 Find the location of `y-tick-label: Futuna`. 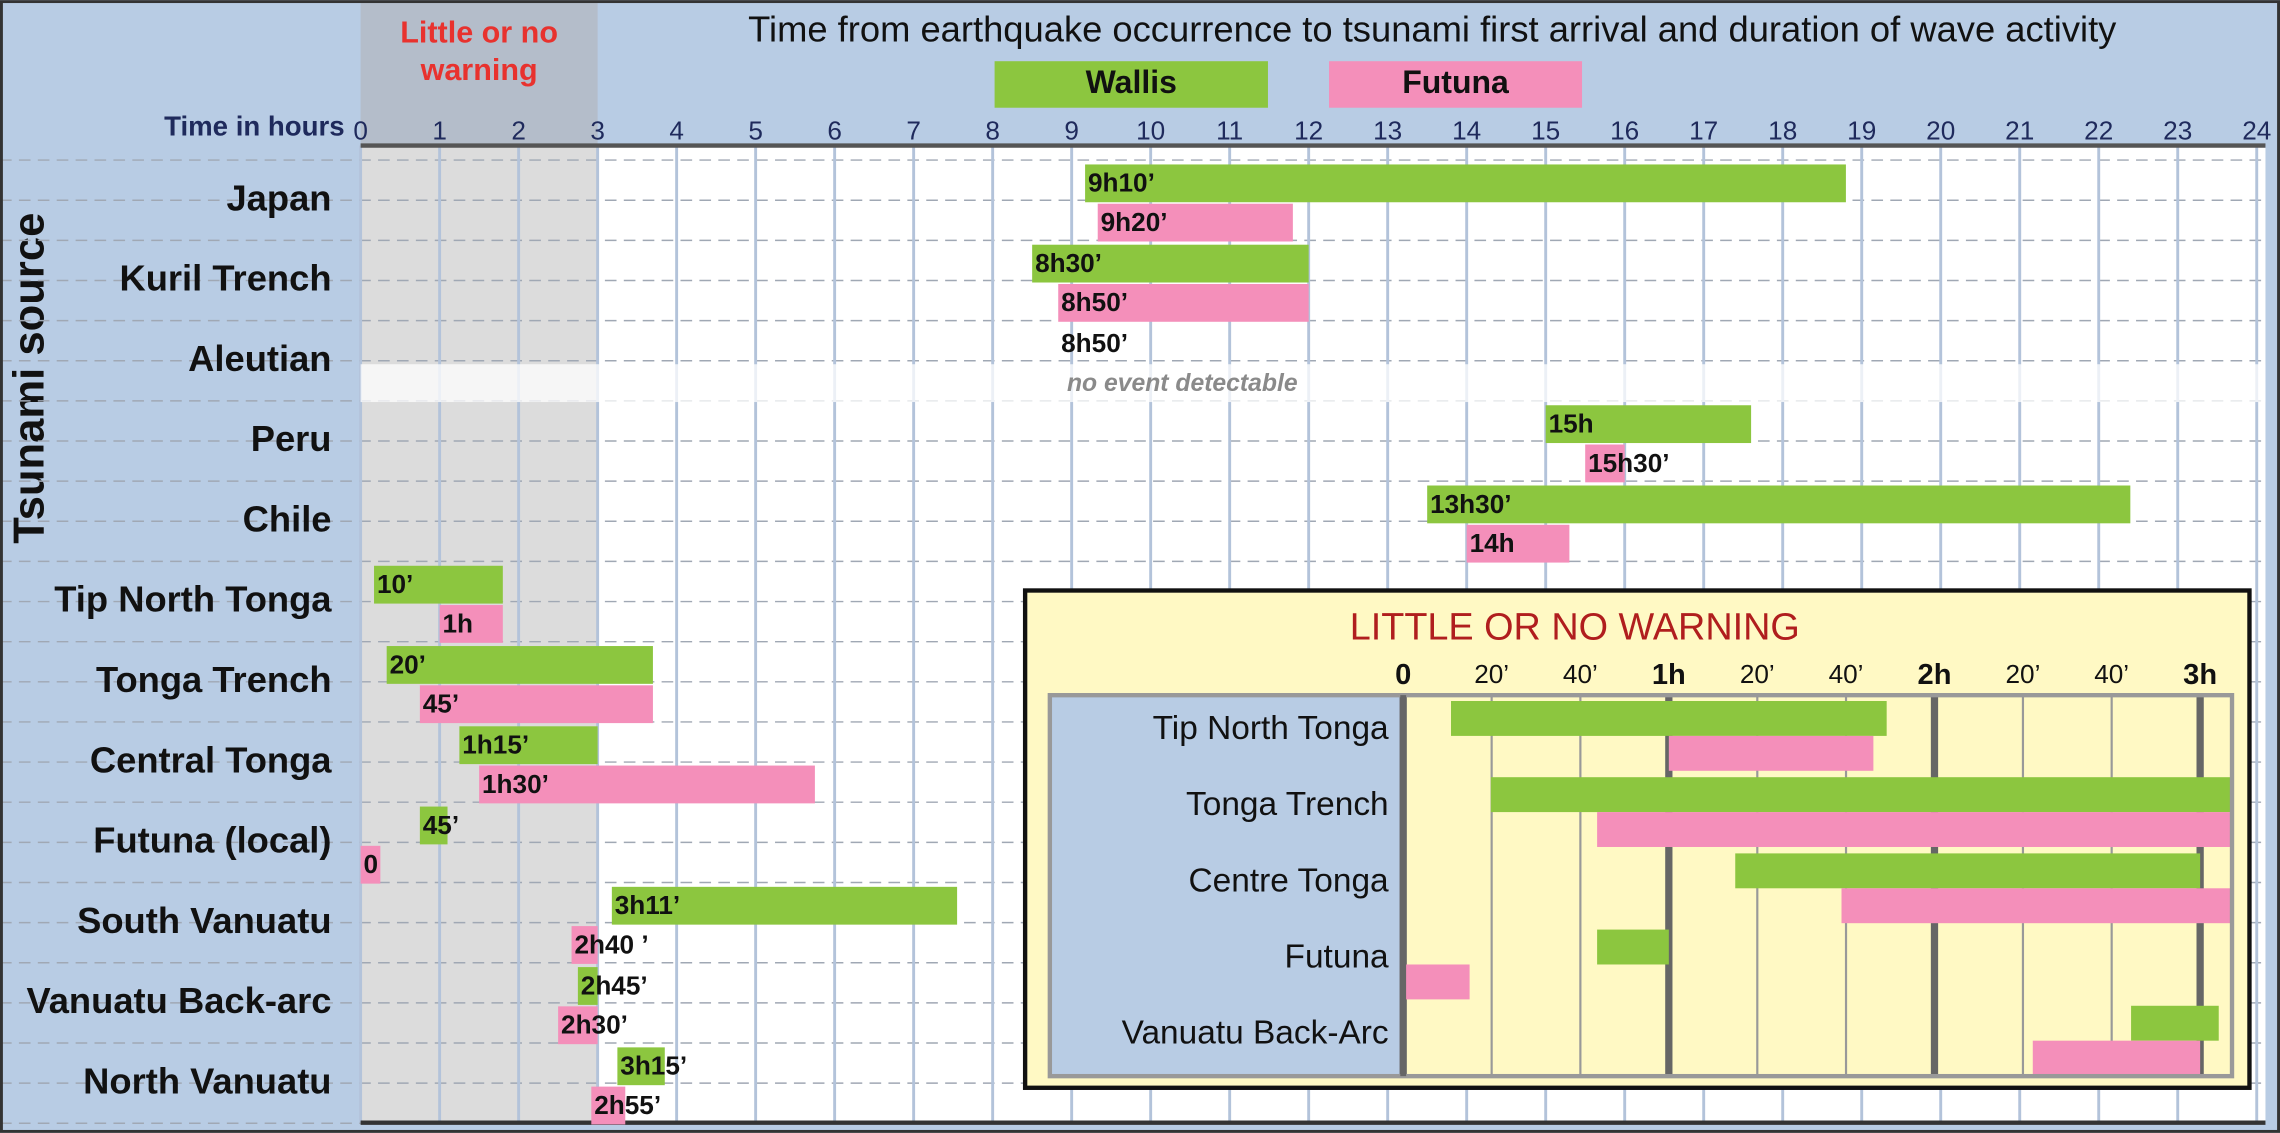

y-tick-label: Futuna is located at coordinates (1337, 956).